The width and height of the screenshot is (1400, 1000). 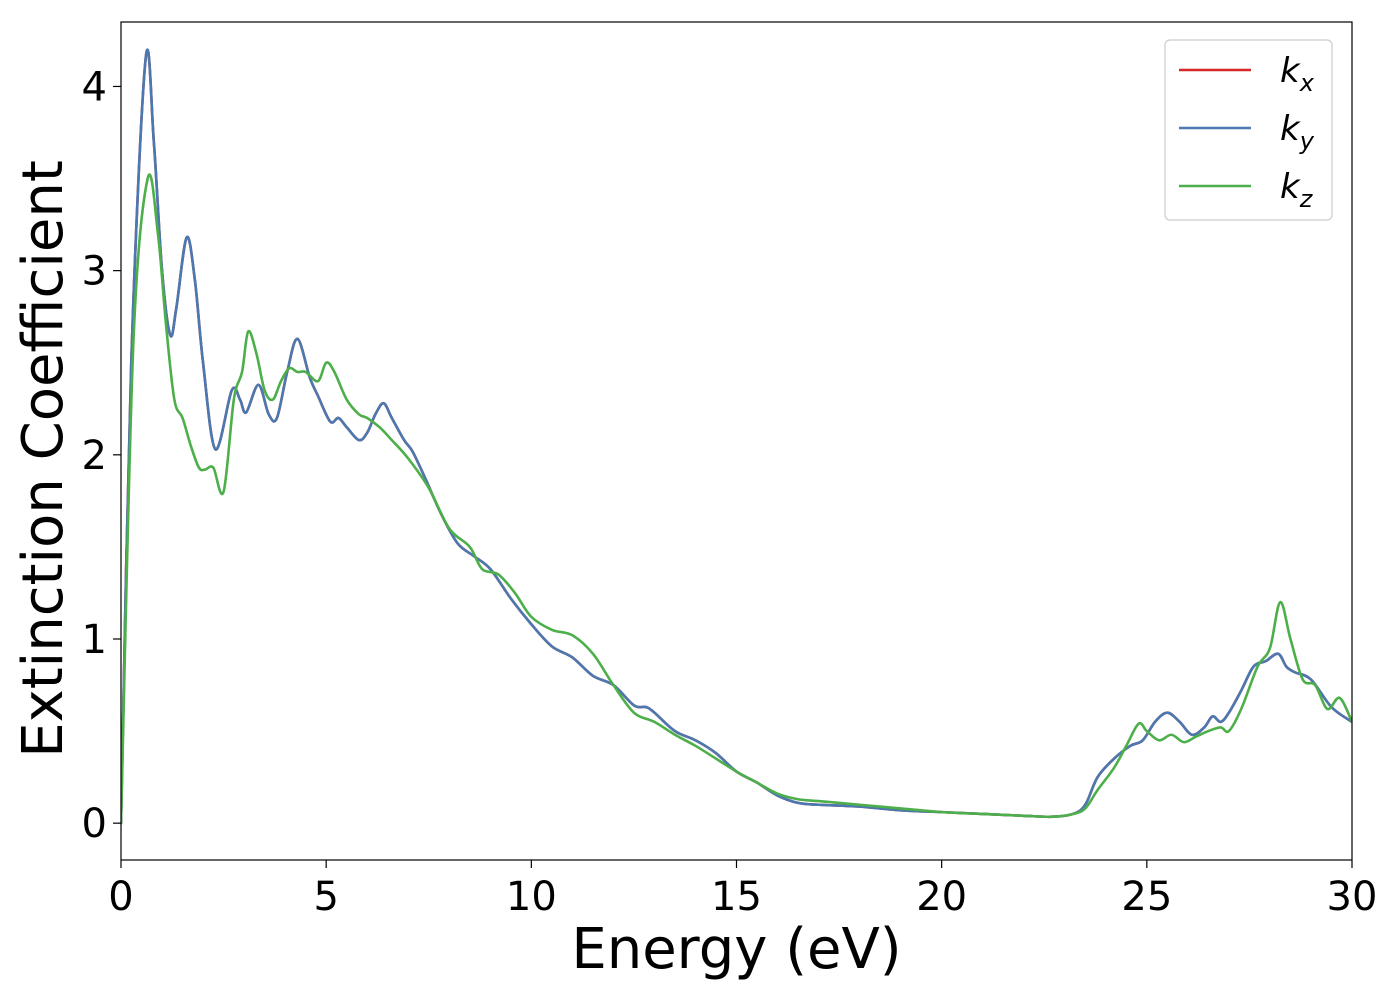 I want to click on legend: kx ky kz, so click(x=1248, y=130).